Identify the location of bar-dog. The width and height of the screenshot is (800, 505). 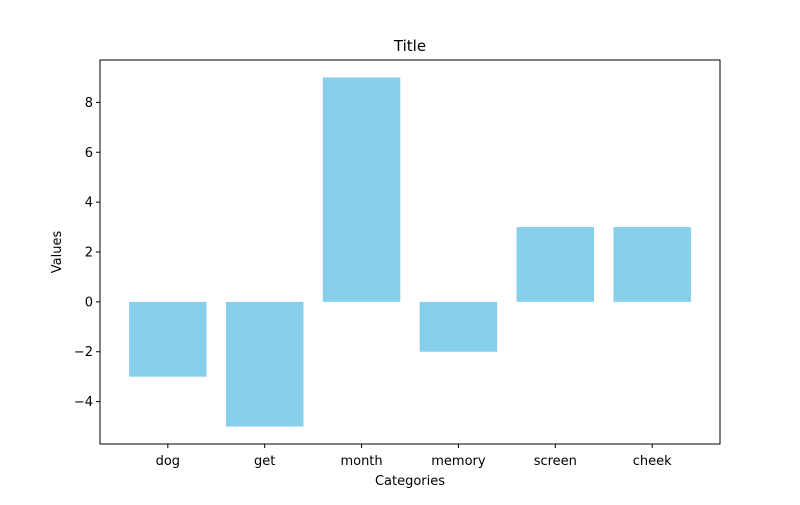
(168, 339).